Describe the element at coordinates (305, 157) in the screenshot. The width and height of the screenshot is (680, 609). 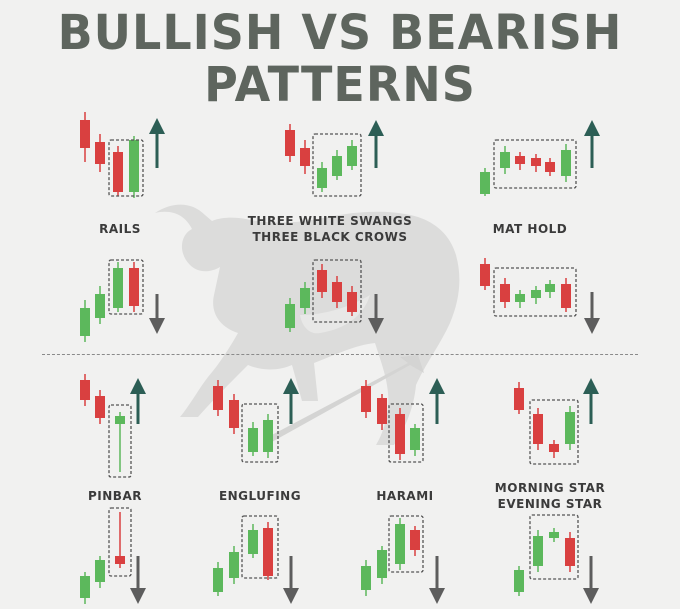
I see `three-top-candle-1-body` at that location.